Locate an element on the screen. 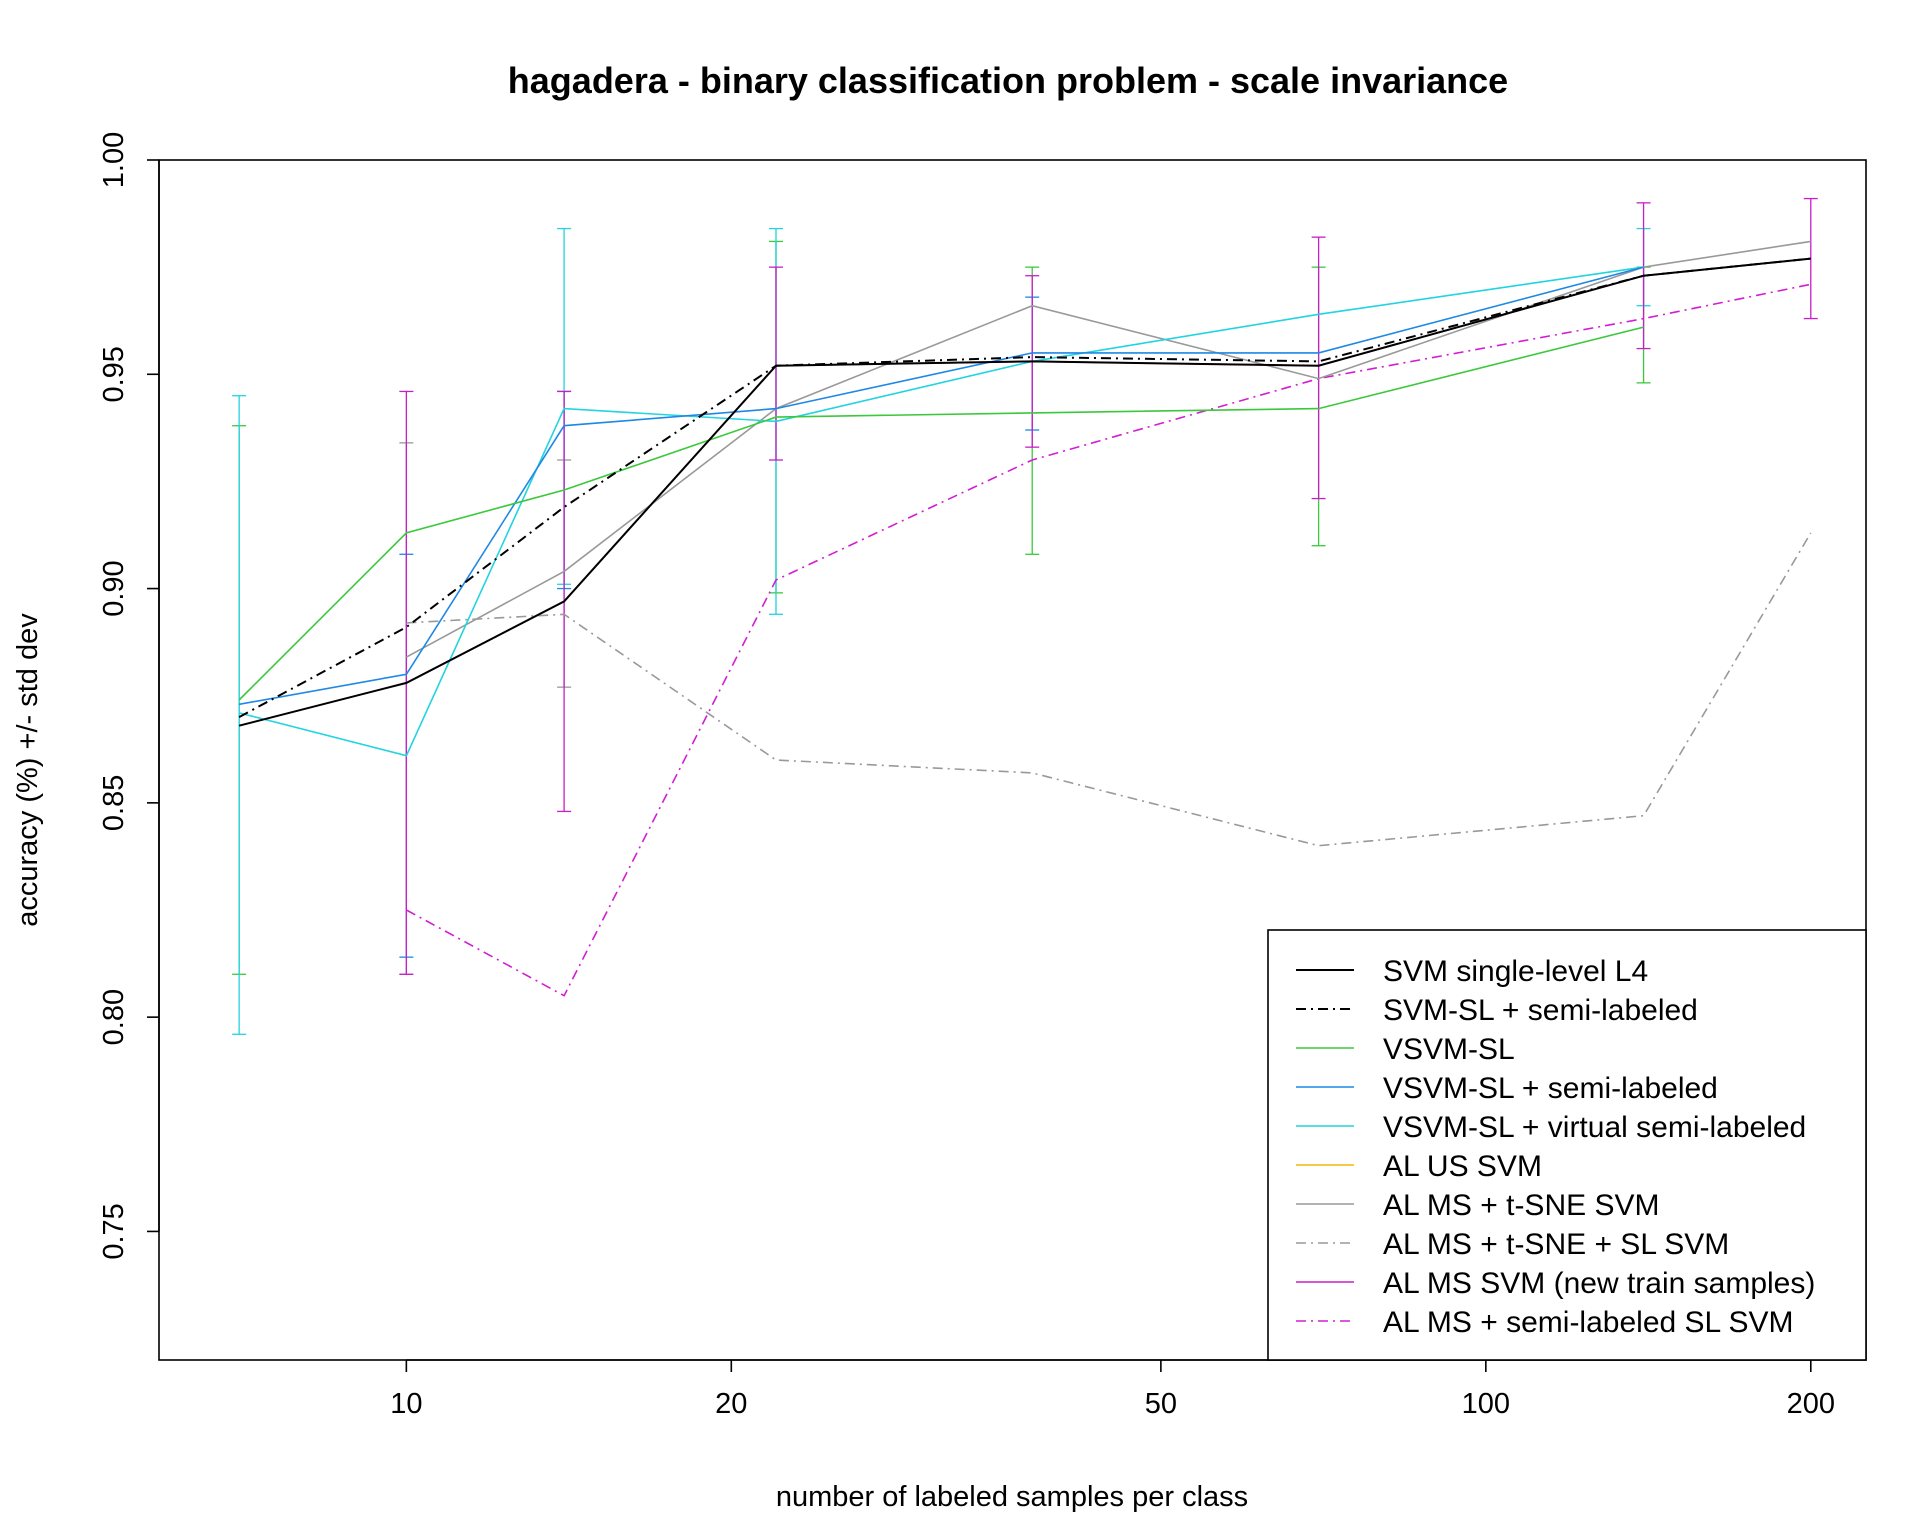 This screenshot has height=1536, width=1920. x-tick-label: 50 is located at coordinates (1161, 1404).